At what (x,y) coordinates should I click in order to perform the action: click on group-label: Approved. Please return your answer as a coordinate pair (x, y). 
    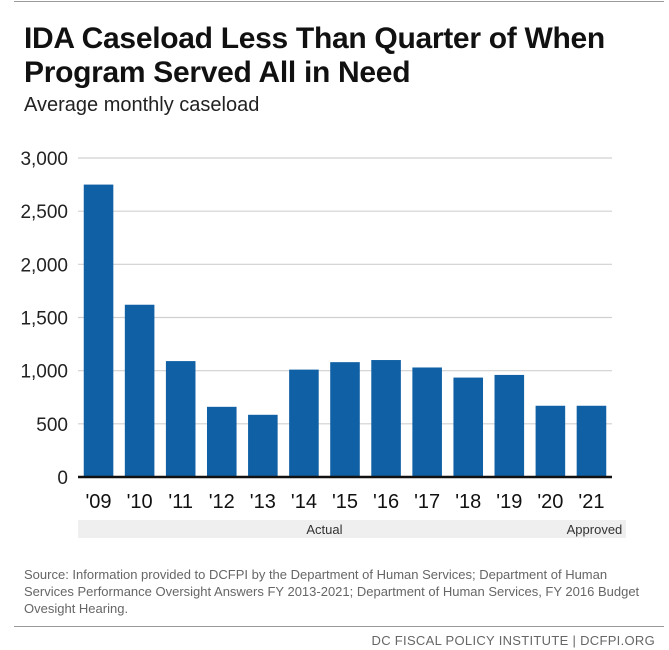
    Looking at the image, I should click on (595, 529).